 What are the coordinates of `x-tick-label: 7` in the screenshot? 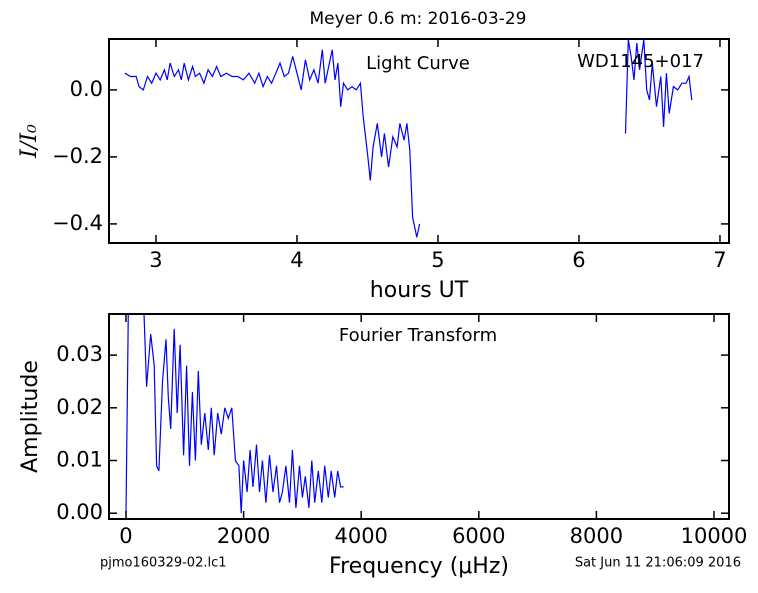 It's located at (719, 260).